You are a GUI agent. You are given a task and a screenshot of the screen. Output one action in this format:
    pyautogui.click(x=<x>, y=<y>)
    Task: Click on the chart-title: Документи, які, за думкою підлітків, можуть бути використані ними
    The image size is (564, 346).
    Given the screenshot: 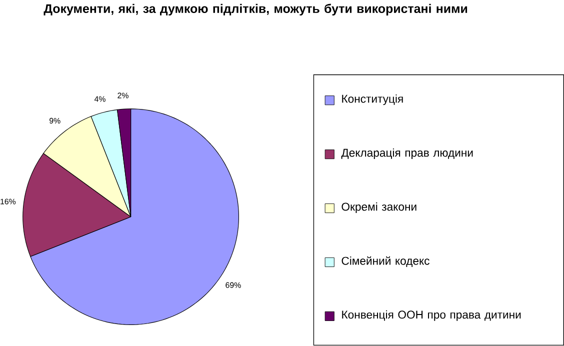 What is the action you would take?
    pyautogui.click(x=256, y=10)
    